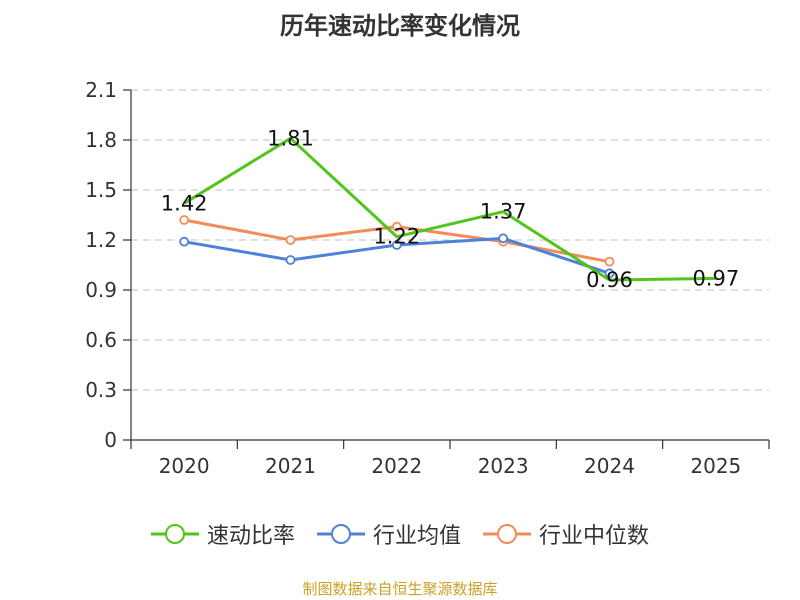 The image size is (800, 600). Describe the element at coordinates (184, 466) in the screenshot. I see `x-tick-label: 2020` at that location.